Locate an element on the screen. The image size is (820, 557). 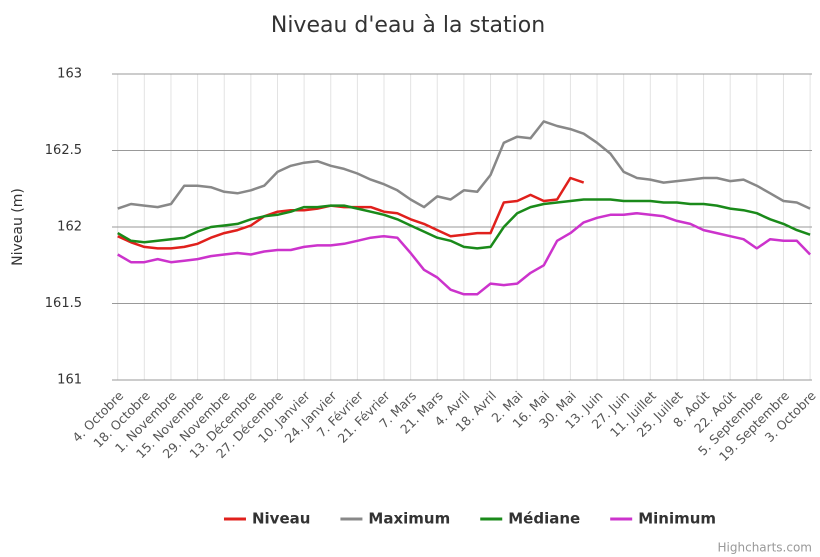
legend-label: Maximum is located at coordinates (409, 519).